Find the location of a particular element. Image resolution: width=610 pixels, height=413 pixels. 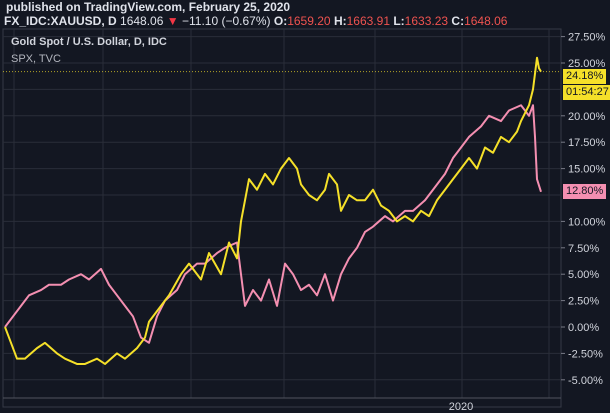

price-change: −11.10 (−0.67%) is located at coordinates (226, 21).